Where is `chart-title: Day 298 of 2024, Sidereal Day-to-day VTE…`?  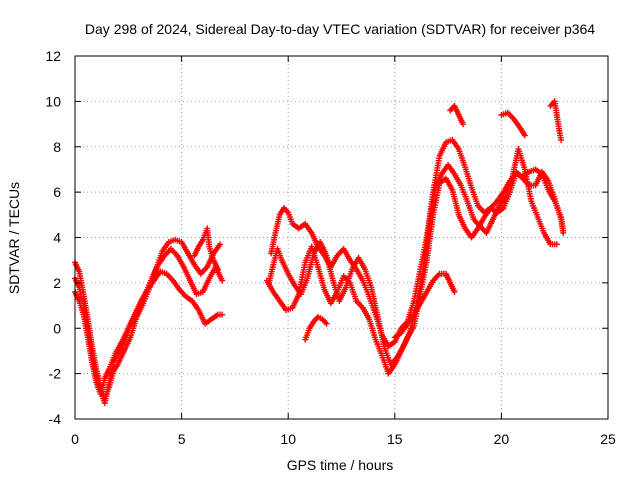 chart-title: Day 298 of 2024, Sidereal Day-to-day VTE… is located at coordinates (340, 29).